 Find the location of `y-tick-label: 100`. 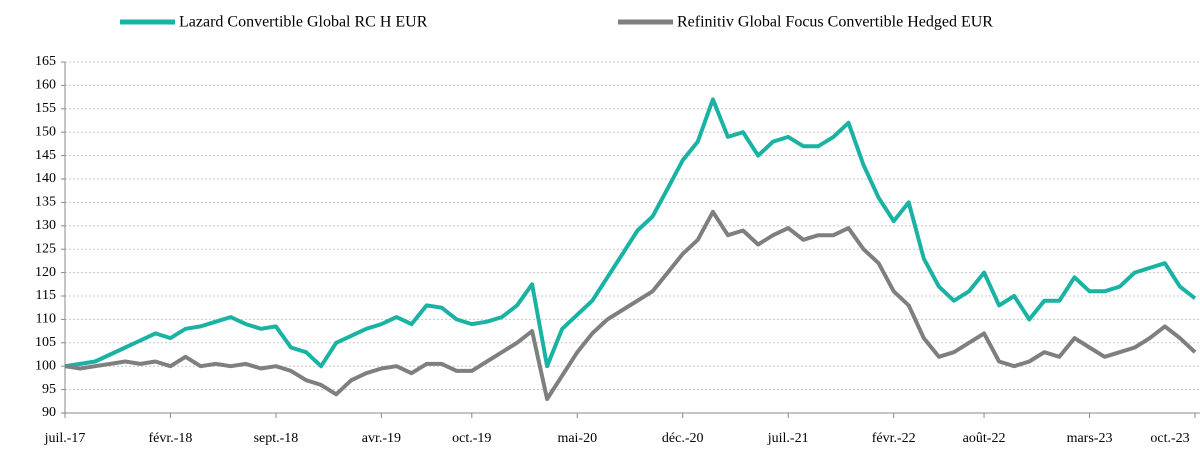

y-tick-label: 100 is located at coordinates (45, 365).